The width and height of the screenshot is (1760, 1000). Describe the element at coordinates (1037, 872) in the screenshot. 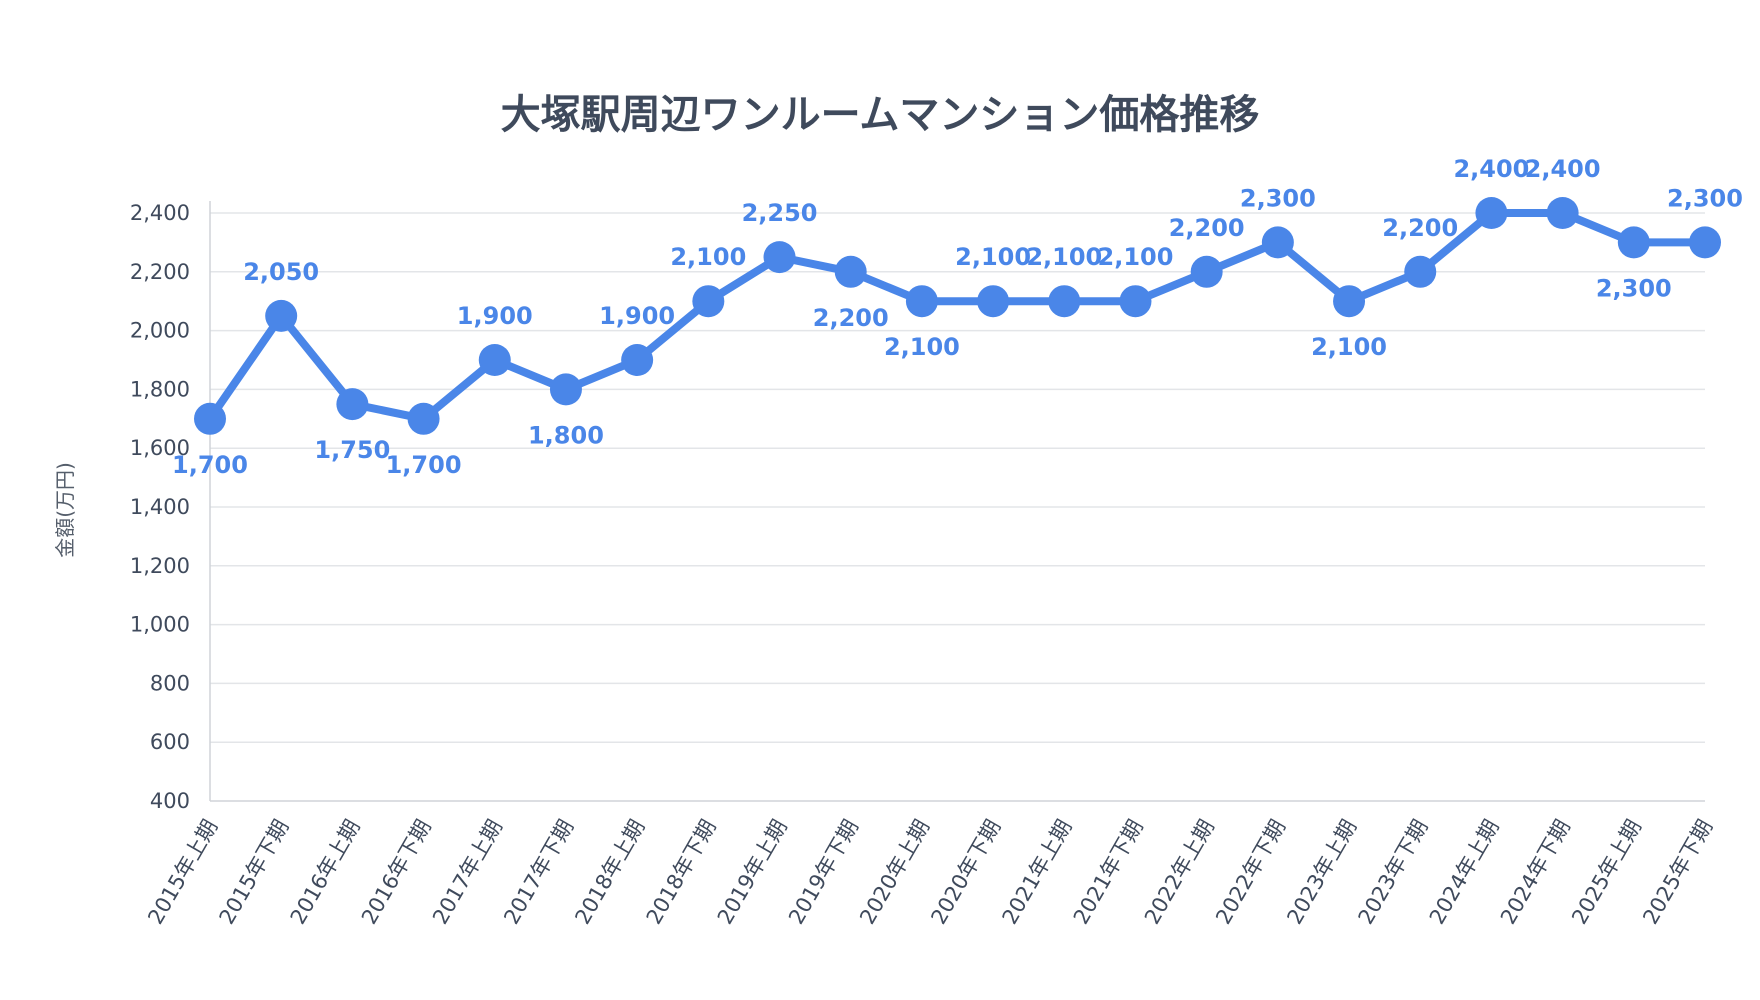

I see `x-tick-label: 2021年上期` at that location.